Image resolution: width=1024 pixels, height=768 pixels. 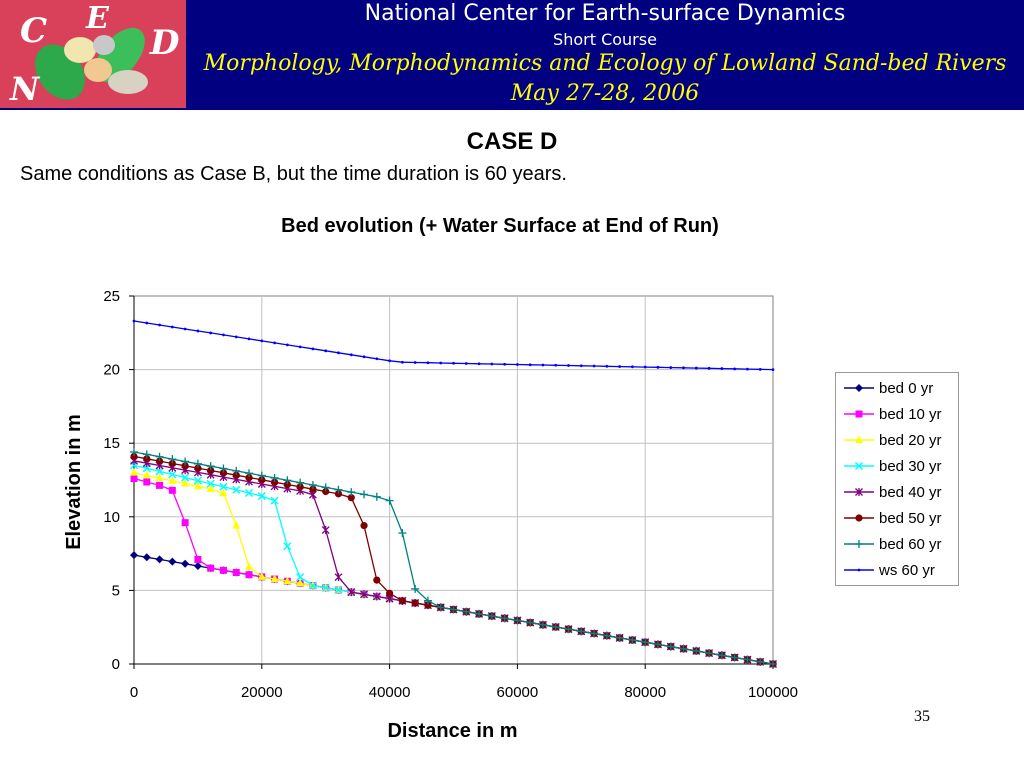 What do you see at coordinates (452, 731) in the screenshot?
I see `x-axis-title: Distance in m` at bounding box center [452, 731].